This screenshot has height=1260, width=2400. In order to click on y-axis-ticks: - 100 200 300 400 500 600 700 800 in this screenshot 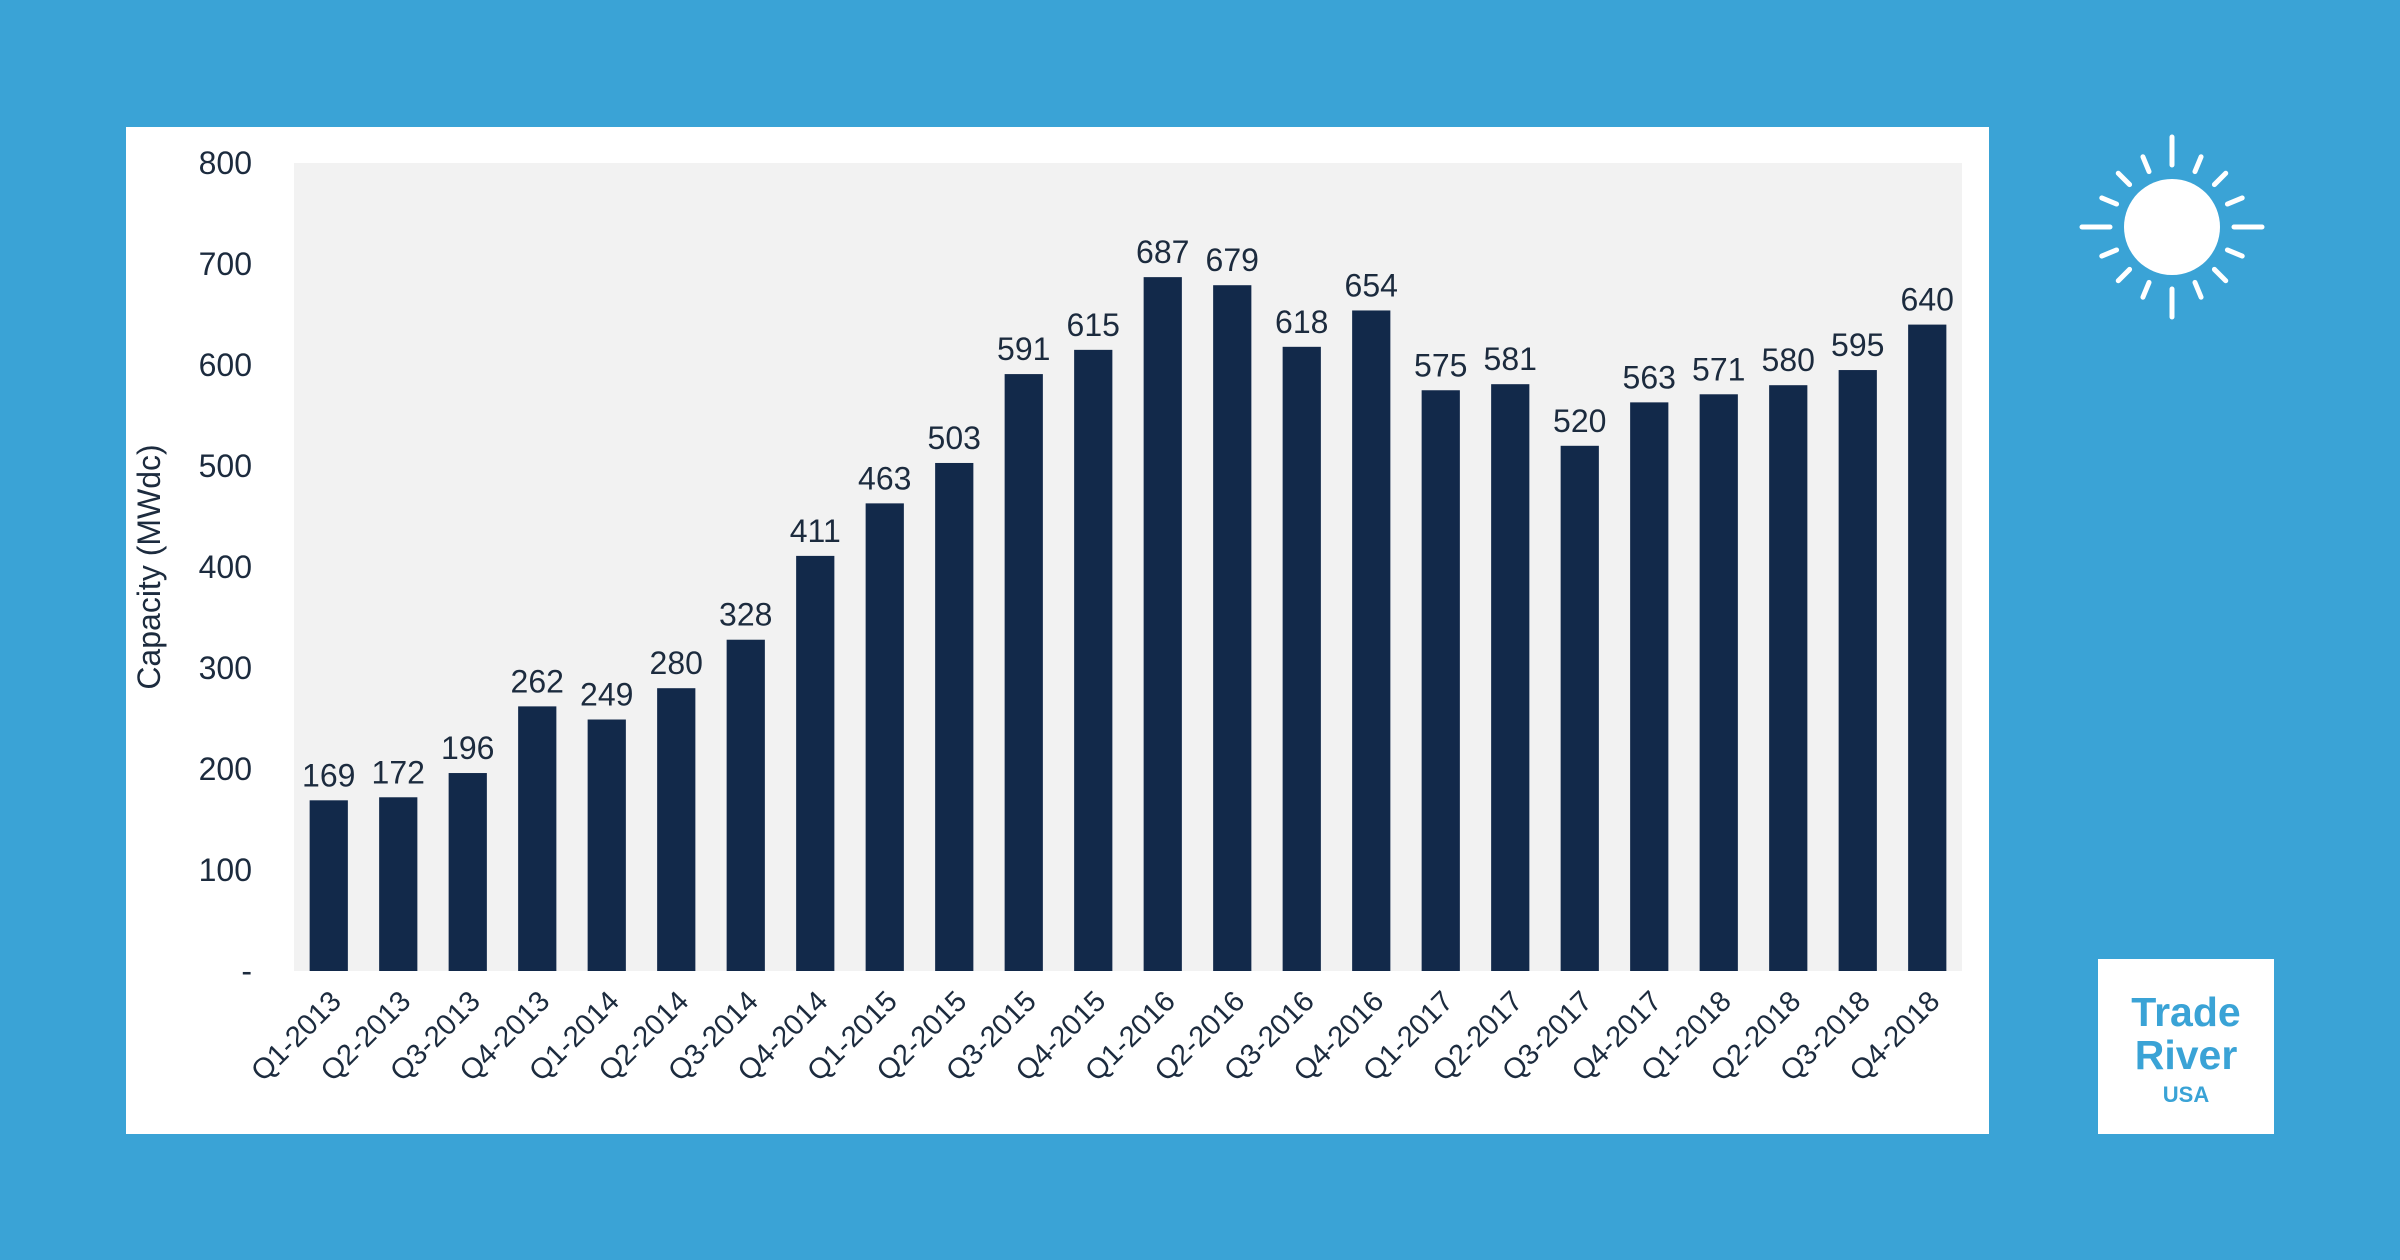, I will do `click(225, 567)`.